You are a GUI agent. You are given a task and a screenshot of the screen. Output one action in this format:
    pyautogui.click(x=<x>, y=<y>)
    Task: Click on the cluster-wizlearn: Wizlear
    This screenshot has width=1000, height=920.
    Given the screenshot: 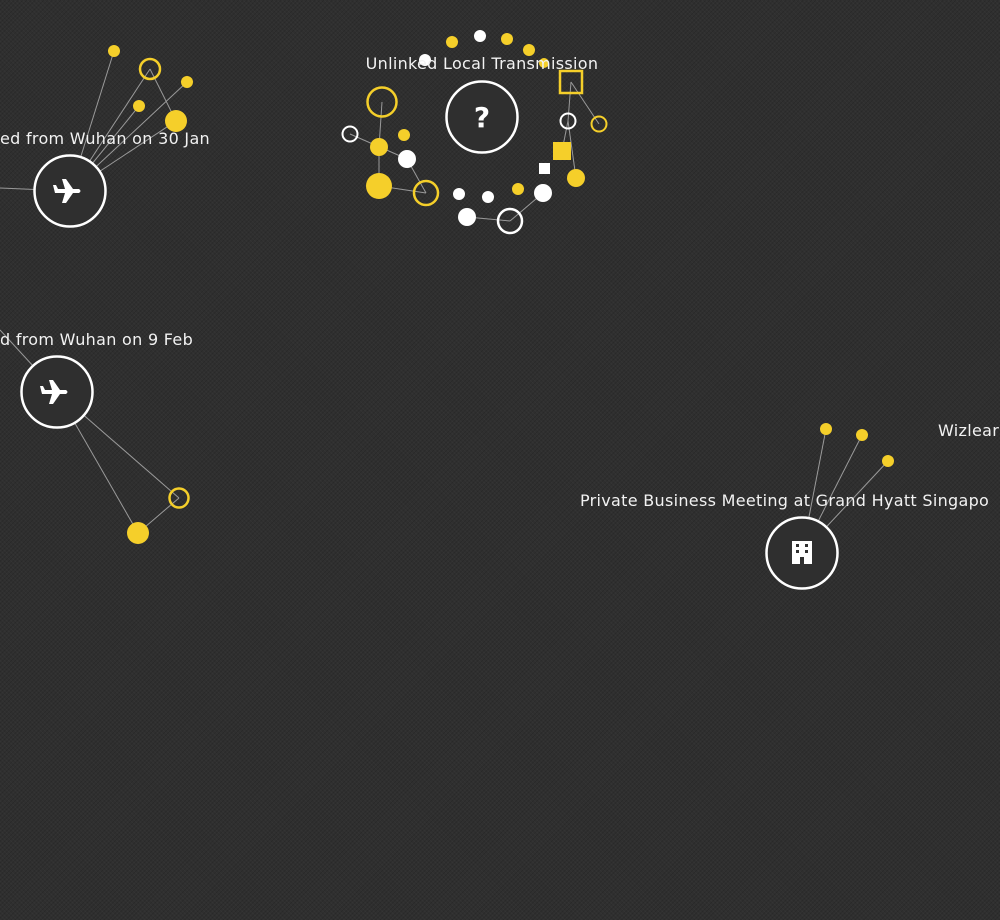 What is the action you would take?
    pyautogui.click(x=968, y=430)
    